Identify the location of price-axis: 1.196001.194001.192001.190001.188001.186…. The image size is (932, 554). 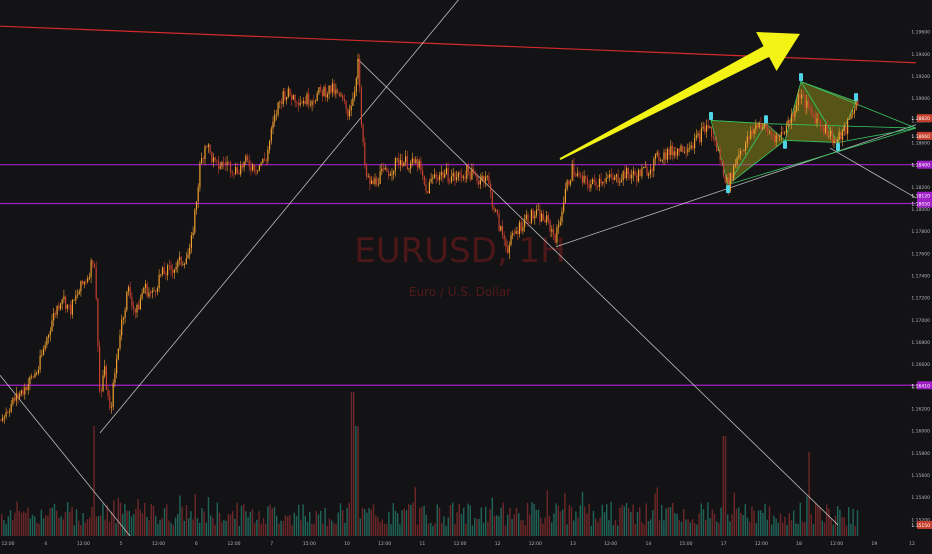
(921, 275).